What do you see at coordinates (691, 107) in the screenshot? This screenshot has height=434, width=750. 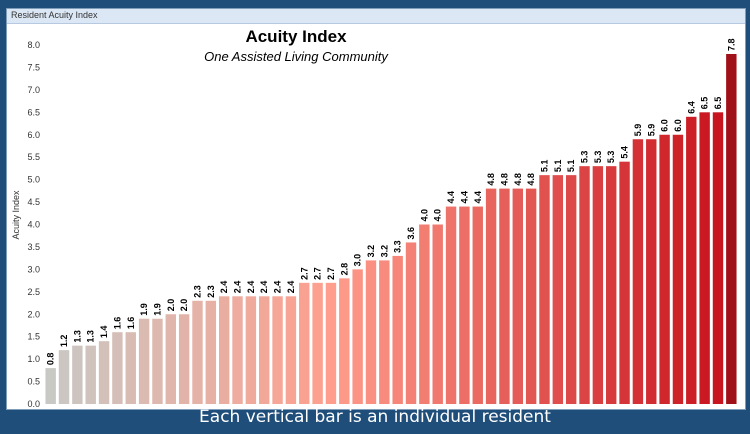 I see `bar-value-label: 6.4` at bounding box center [691, 107].